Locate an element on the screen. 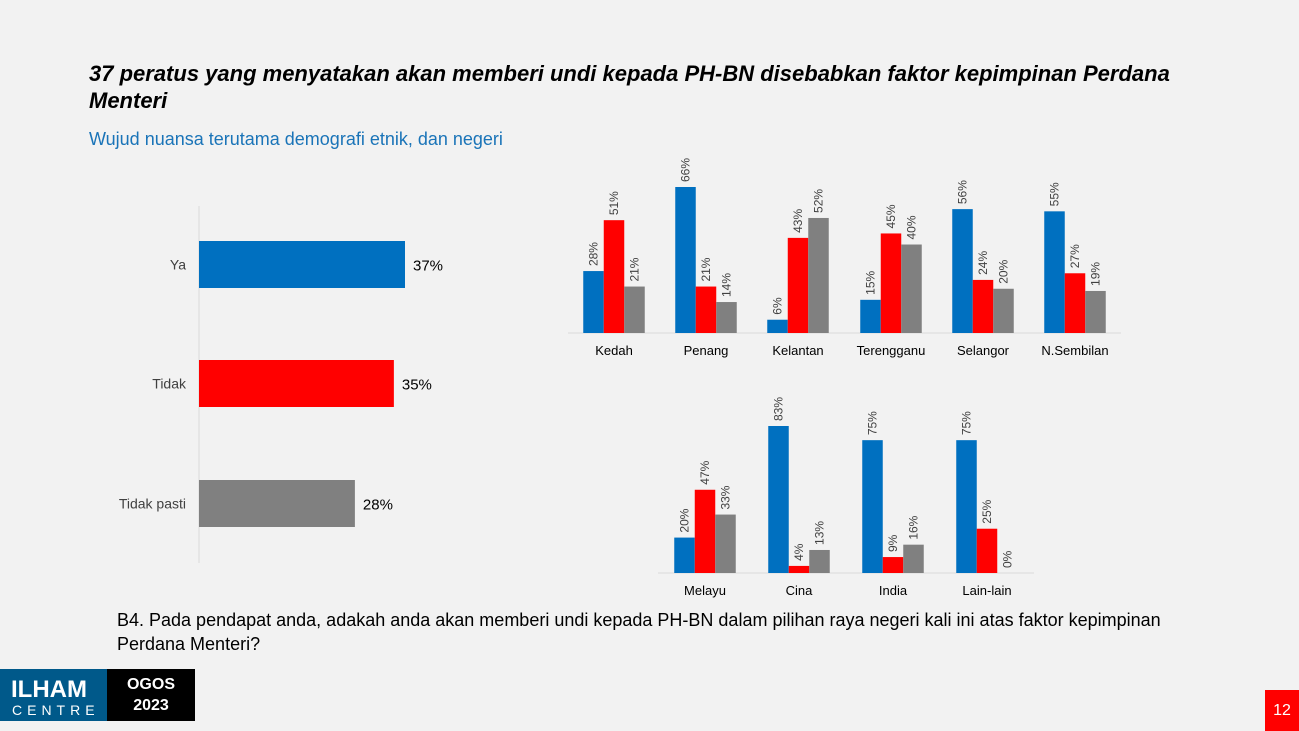 The height and width of the screenshot is (731, 1299). overall-category-label: Tidak is located at coordinates (169, 384).